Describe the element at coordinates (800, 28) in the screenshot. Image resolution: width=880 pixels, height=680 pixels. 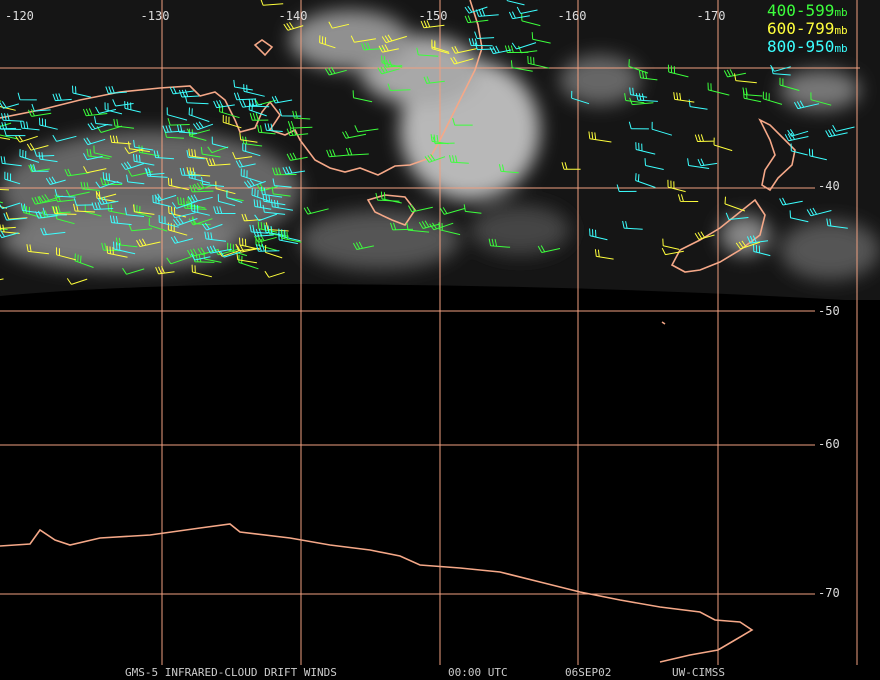
I see `legend-label: 600-799` at that location.